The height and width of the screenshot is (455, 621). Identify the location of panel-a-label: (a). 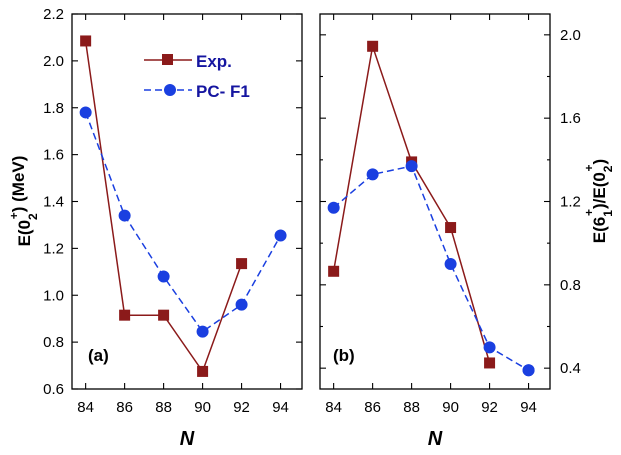
(98, 355).